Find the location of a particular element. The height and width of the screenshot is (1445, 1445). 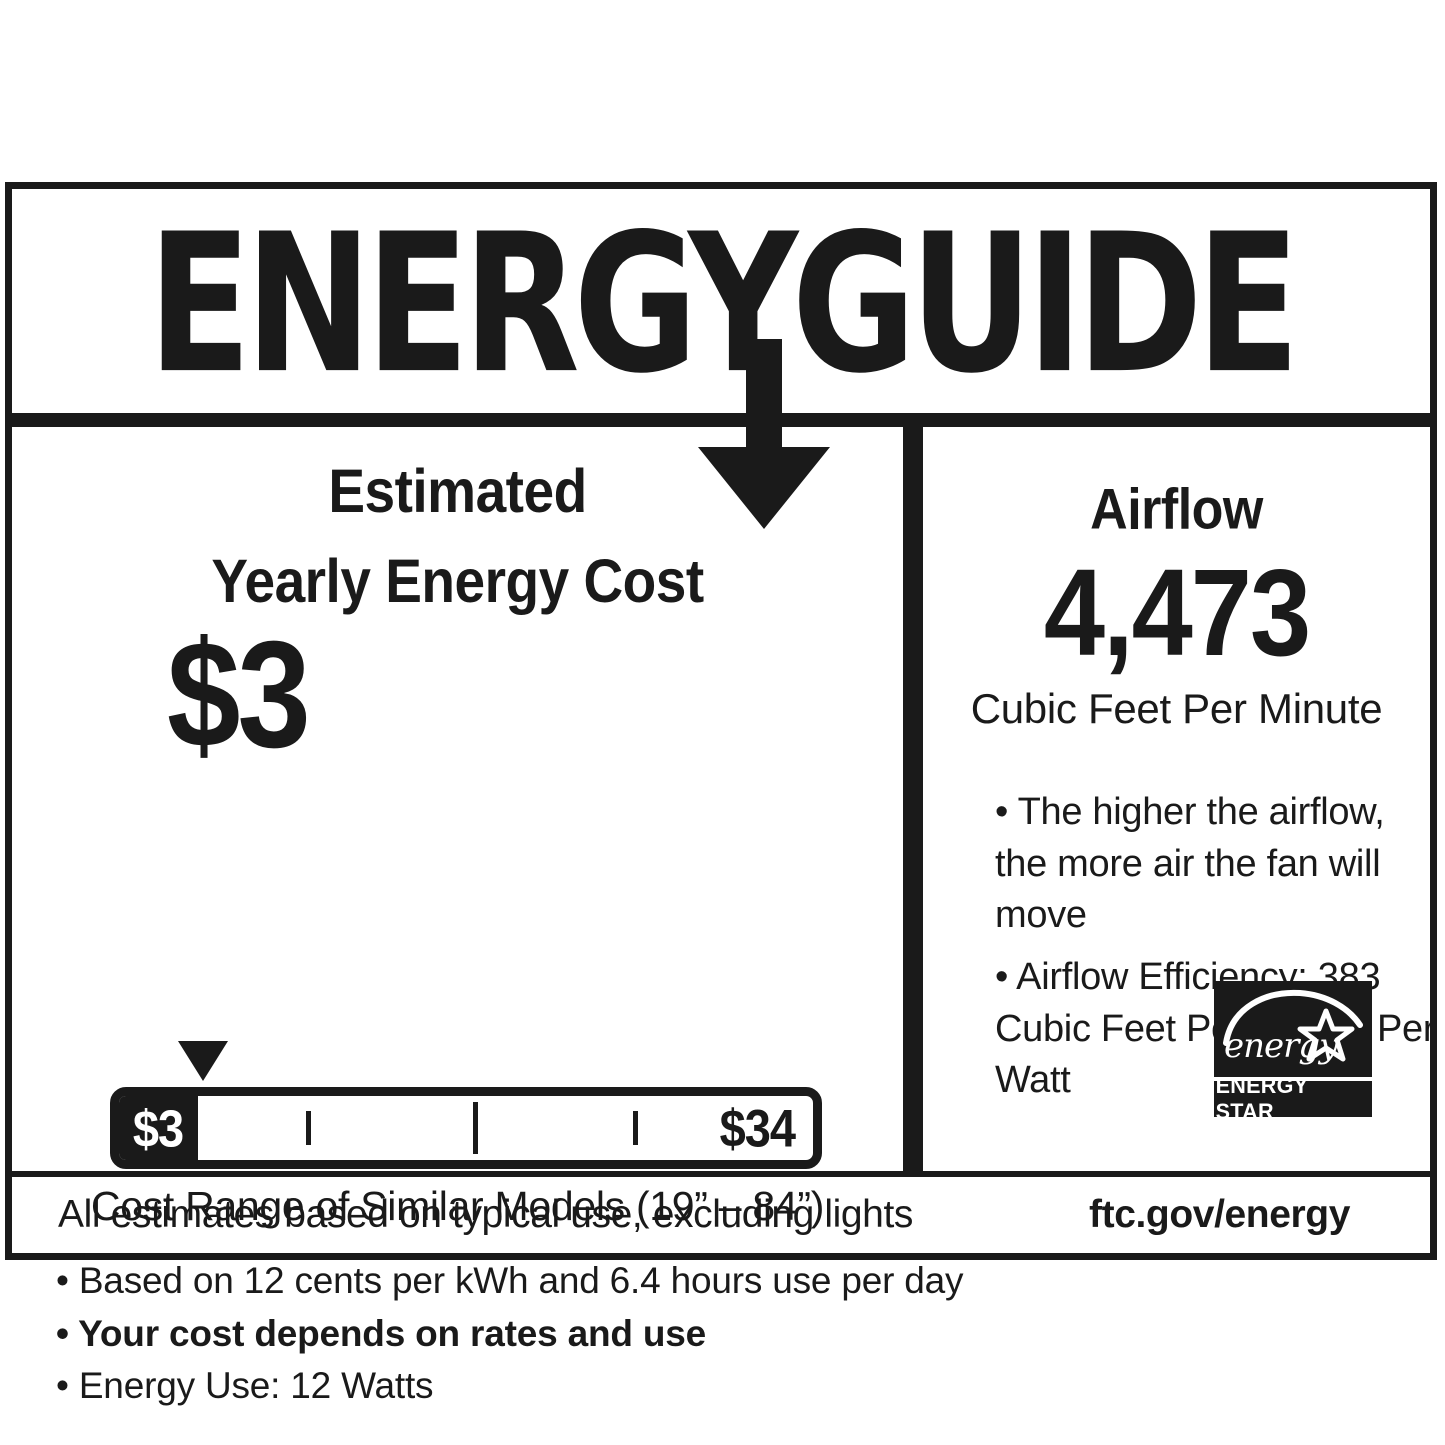

energy-star-mark: energy is located at coordinates (1293, 1029).